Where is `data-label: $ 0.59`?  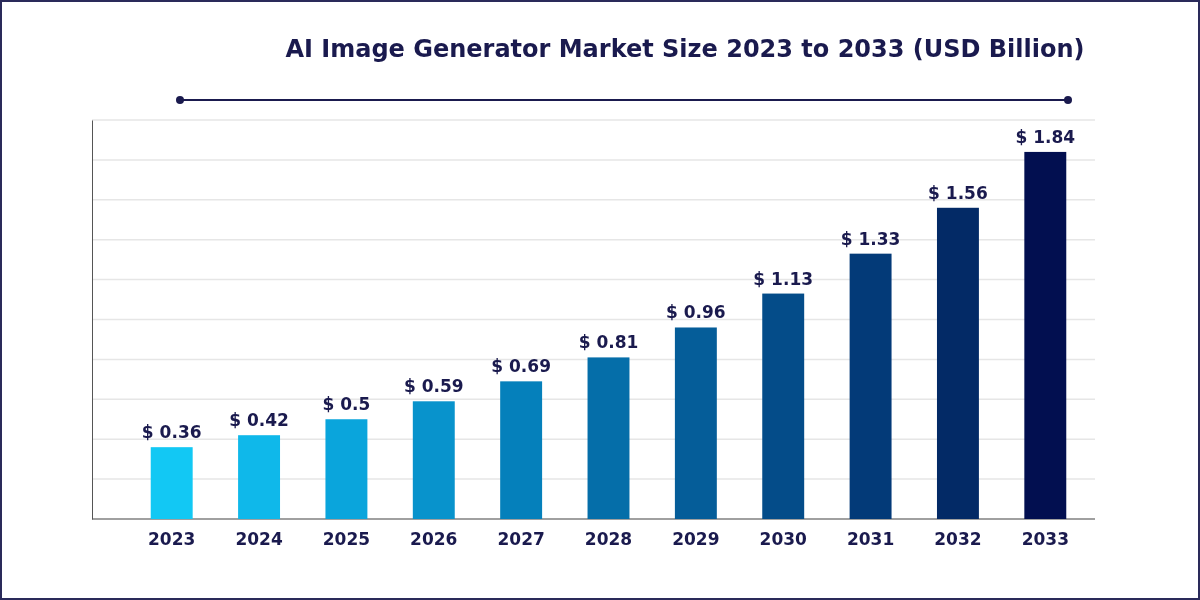
data-label: $ 0.59 is located at coordinates (433, 386).